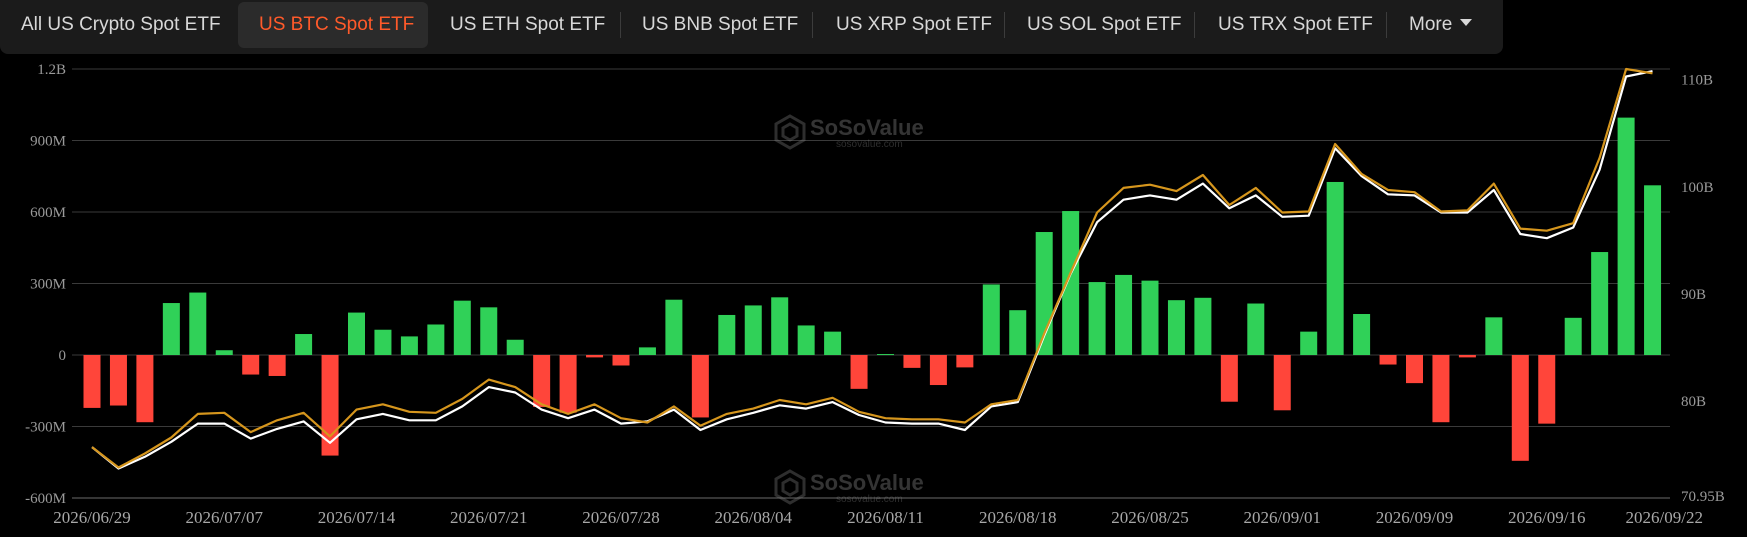 Image resolution: width=1747 pixels, height=537 pixels. Describe the element at coordinates (1149, 517) in the screenshot. I see `x-axis-tick-label: 2026/08/25` at that location.